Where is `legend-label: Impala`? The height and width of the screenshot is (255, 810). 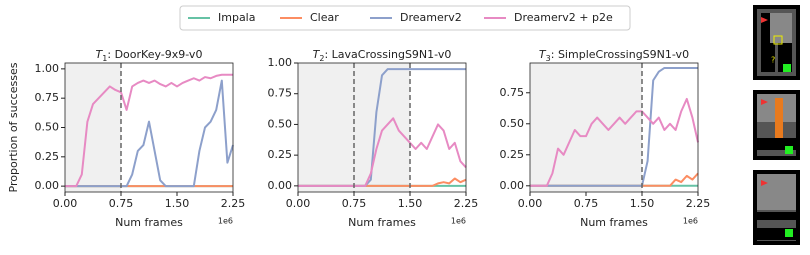 legend-label: Impala is located at coordinates (236, 17).